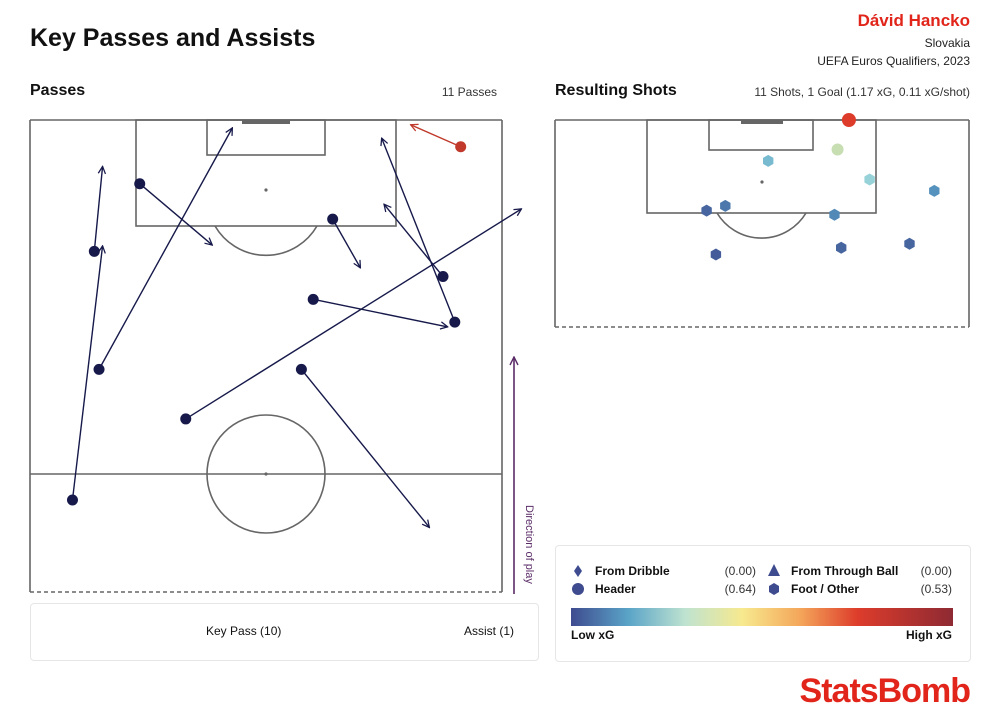 This screenshot has height=719, width=1000. What do you see at coordinates (928, 635) in the screenshot?
I see `xg-high-label: High xG` at bounding box center [928, 635].